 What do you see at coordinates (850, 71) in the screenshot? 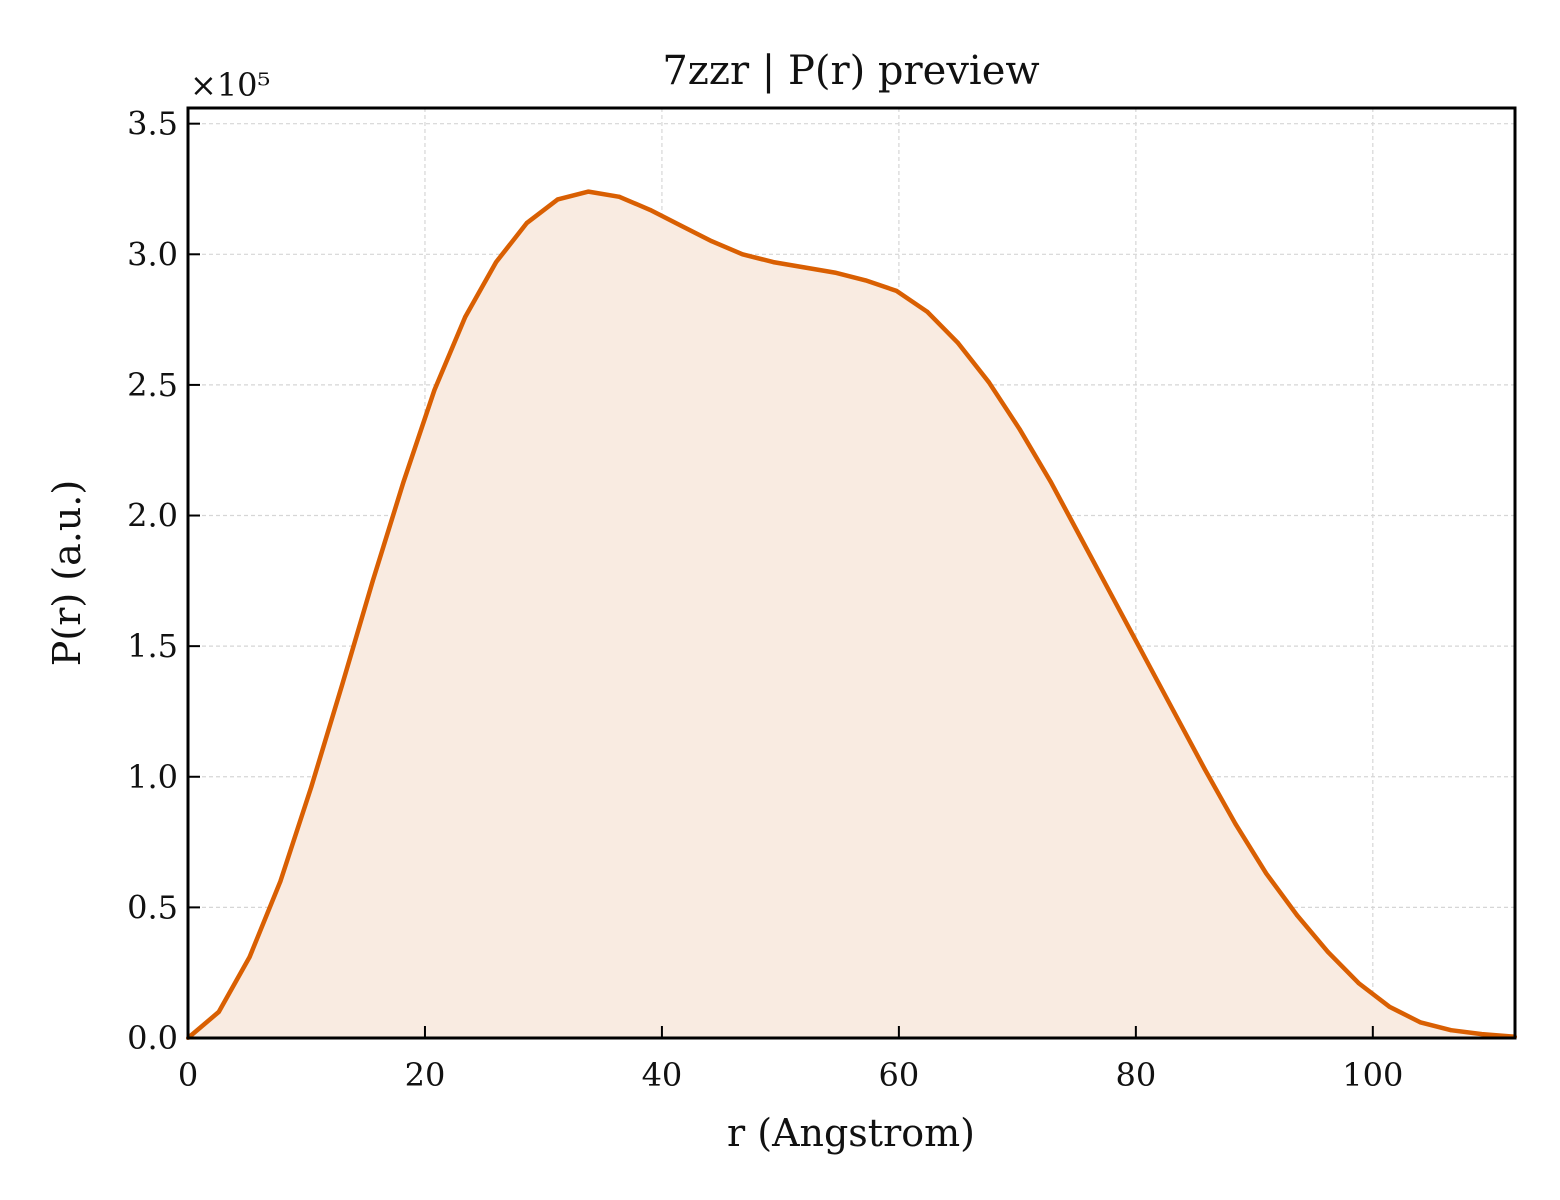
I see `chart-title: 7zzr | P(r) preview` at bounding box center [850, 71].